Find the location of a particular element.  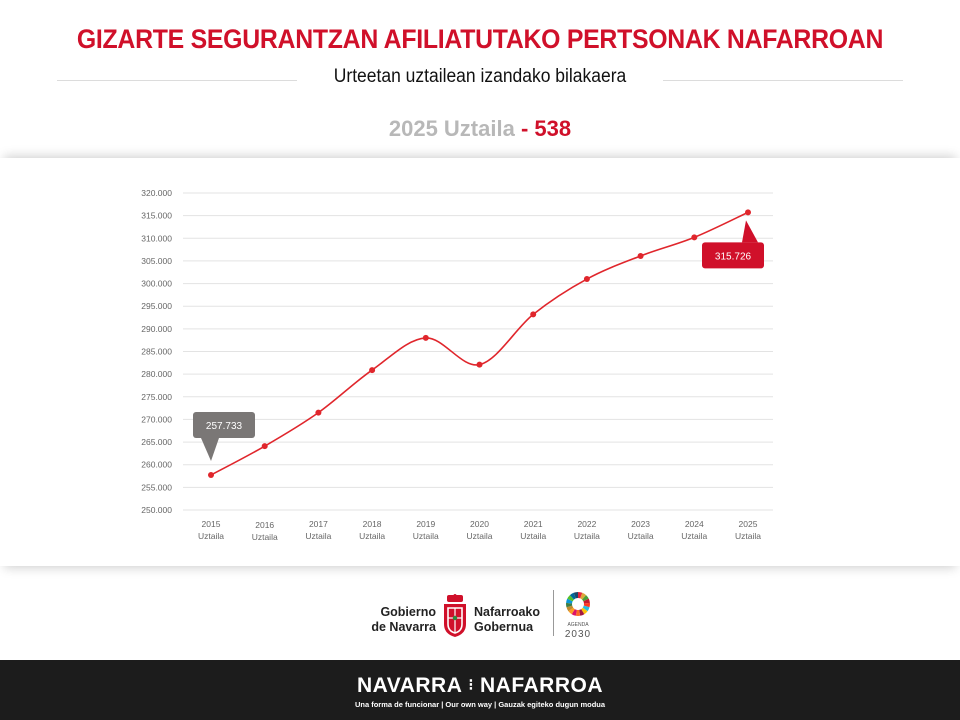

agenda-2030-icon: AGENDA 2030 is located at coordinates (578, 616).